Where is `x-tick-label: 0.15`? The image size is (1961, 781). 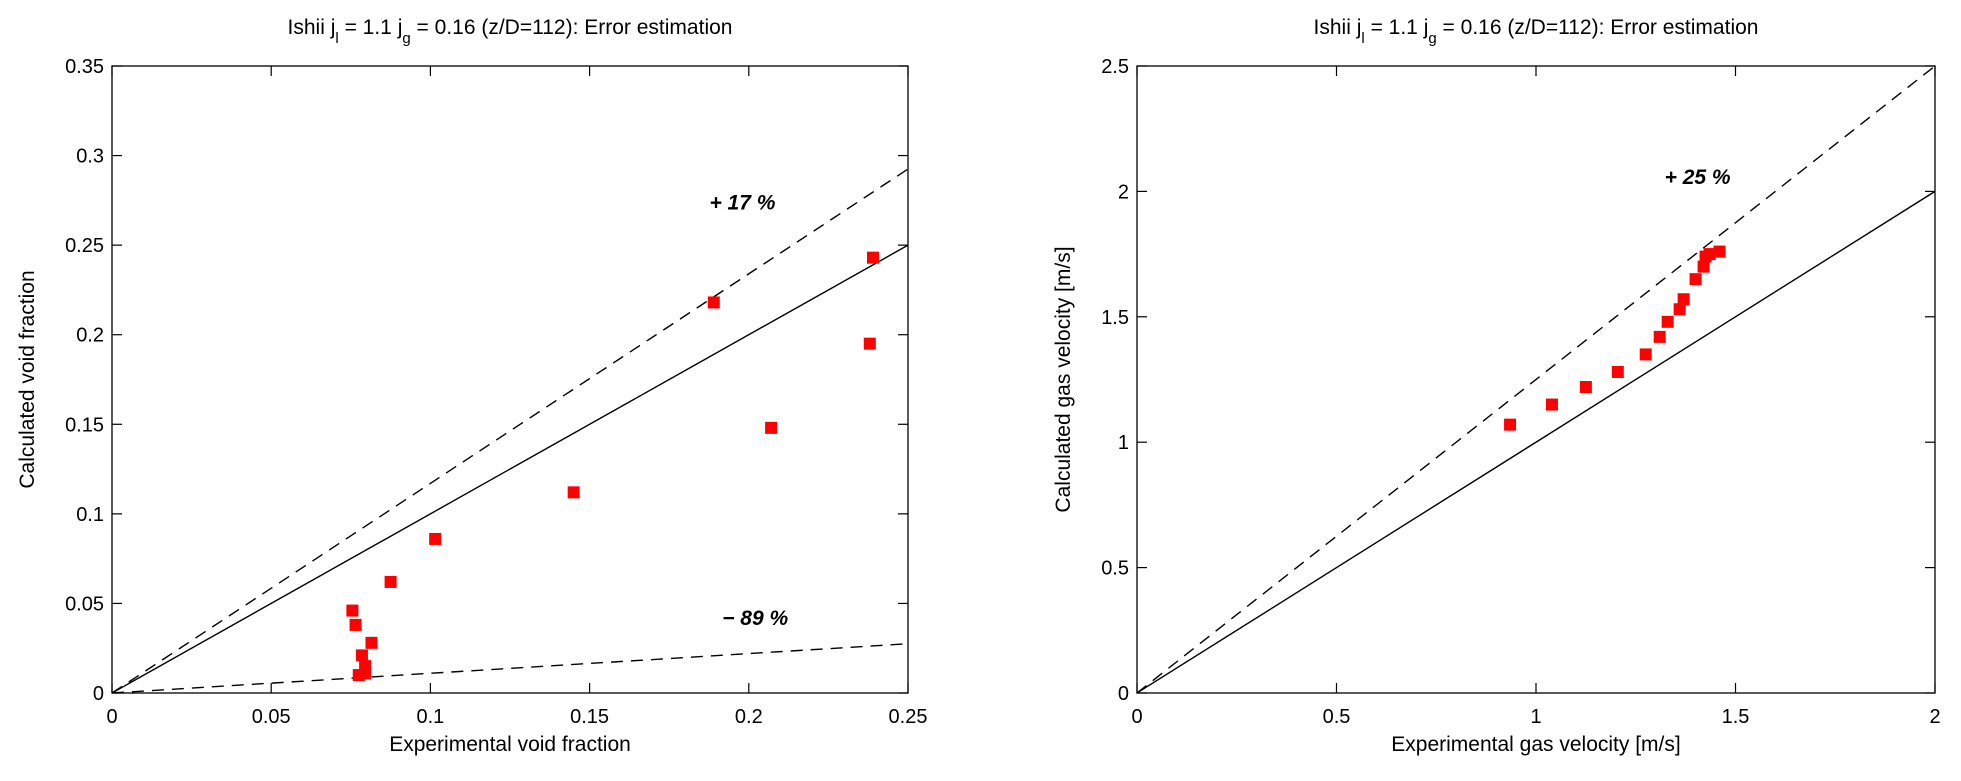
x-tick-label: 0.15 is located at coordinates (589, 717).